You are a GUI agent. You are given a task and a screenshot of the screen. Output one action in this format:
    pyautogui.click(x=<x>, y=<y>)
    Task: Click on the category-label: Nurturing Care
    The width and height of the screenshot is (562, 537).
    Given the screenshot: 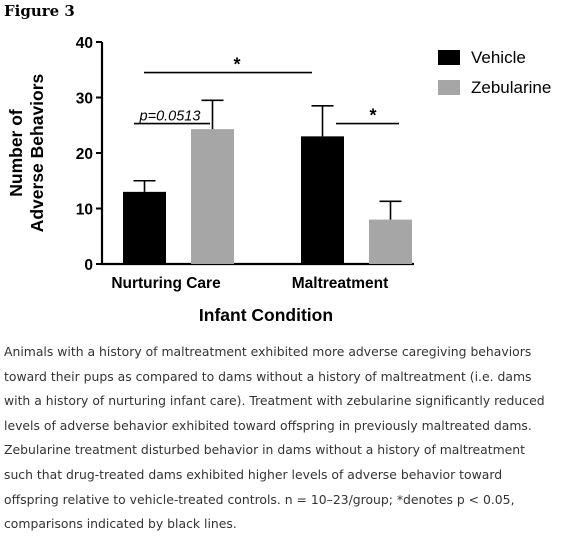 What is the action you would take?
    pyautogui.click(x=166, y=283)
    